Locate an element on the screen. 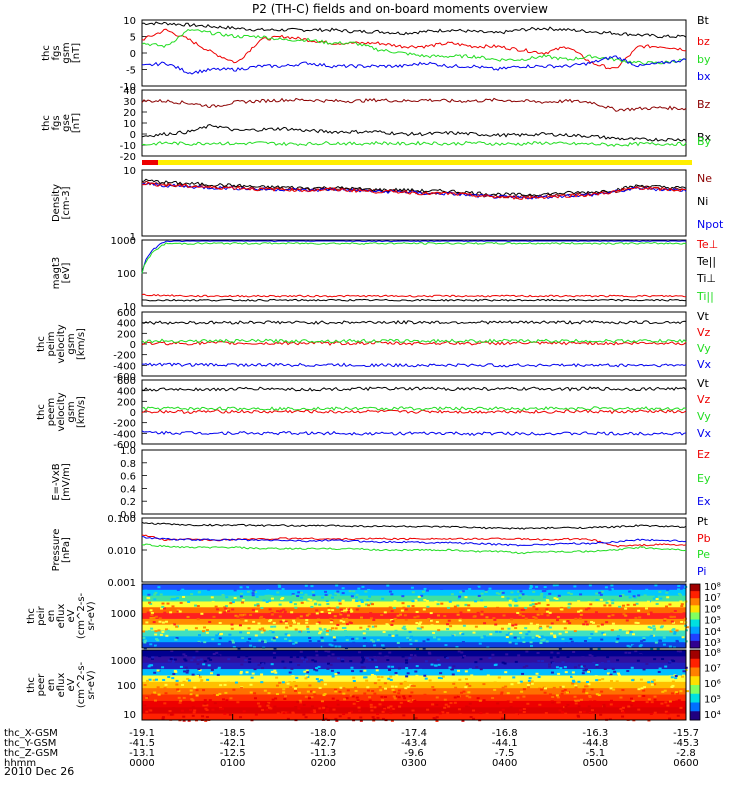 Image resolution: width=750 pixels, height=800 pixels. ytick-label: 0.2 is located at coordinates (128, 502).